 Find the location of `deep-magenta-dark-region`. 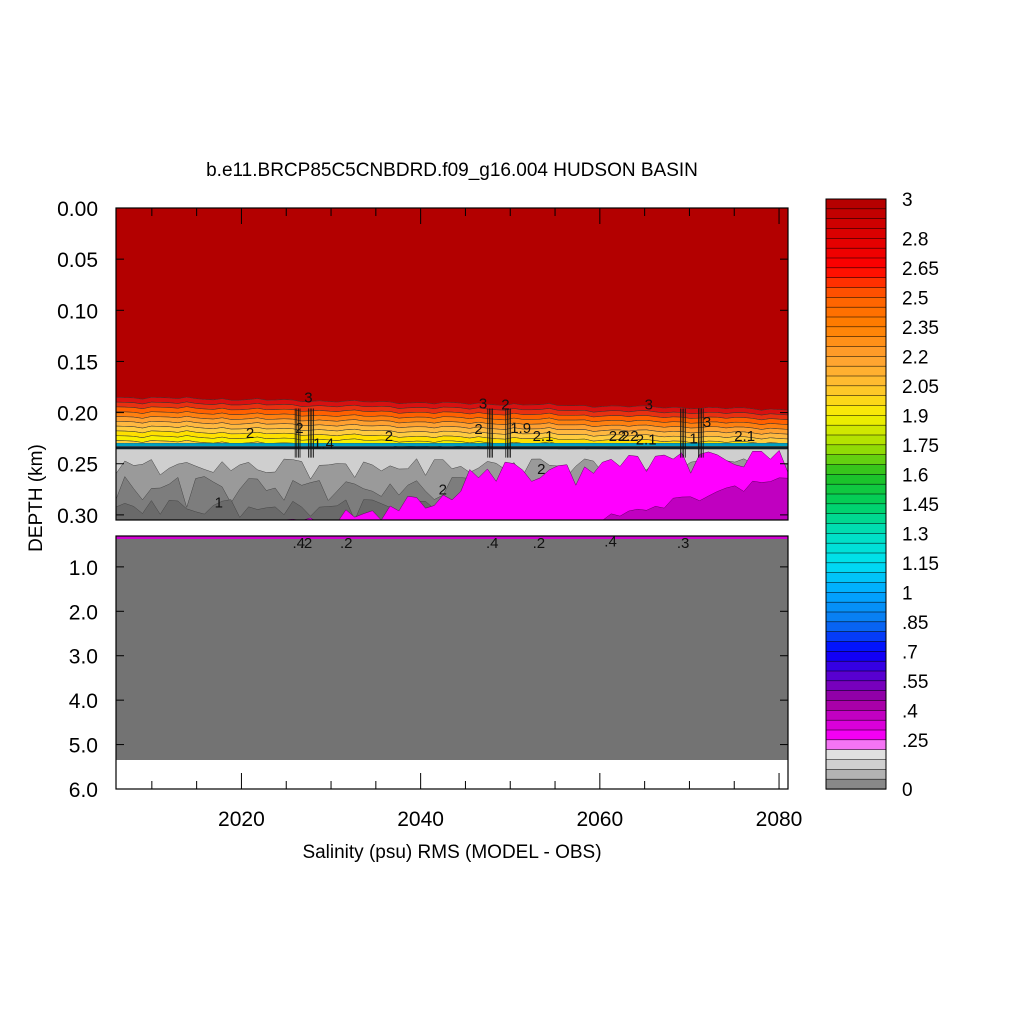

deep-magenta-dark-region is located at coordinates (452, 498).